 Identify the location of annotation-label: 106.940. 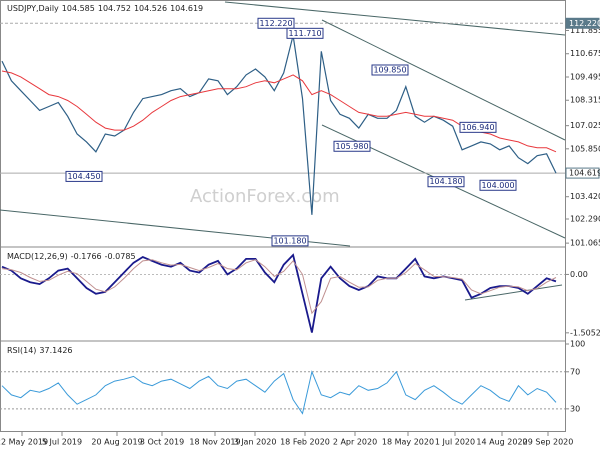
(477, 127).